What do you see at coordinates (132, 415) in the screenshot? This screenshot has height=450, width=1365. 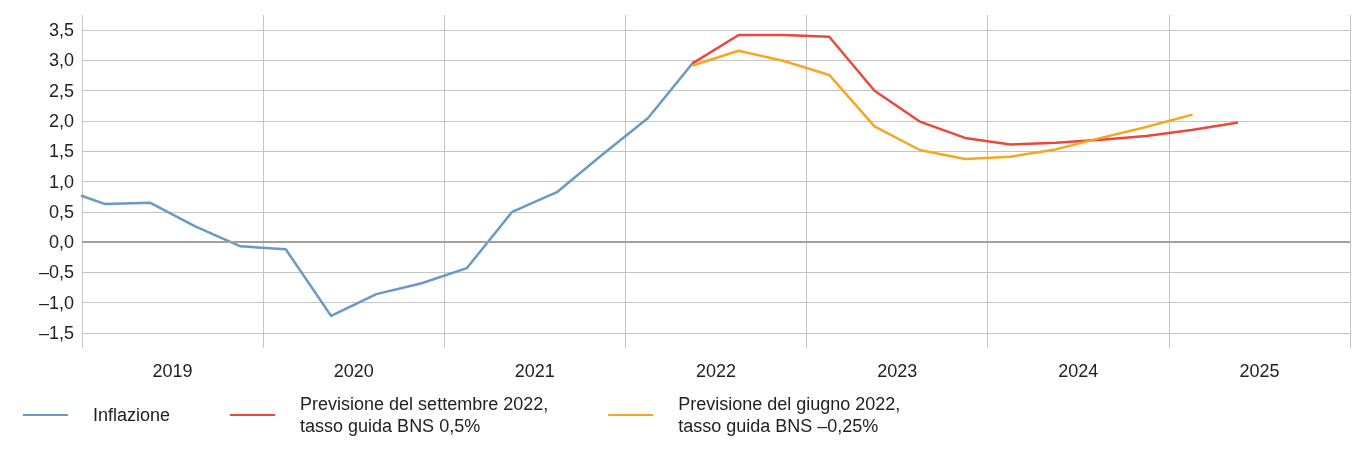 I see `legend-label: Inflazione` at bounding box center [132, 415].